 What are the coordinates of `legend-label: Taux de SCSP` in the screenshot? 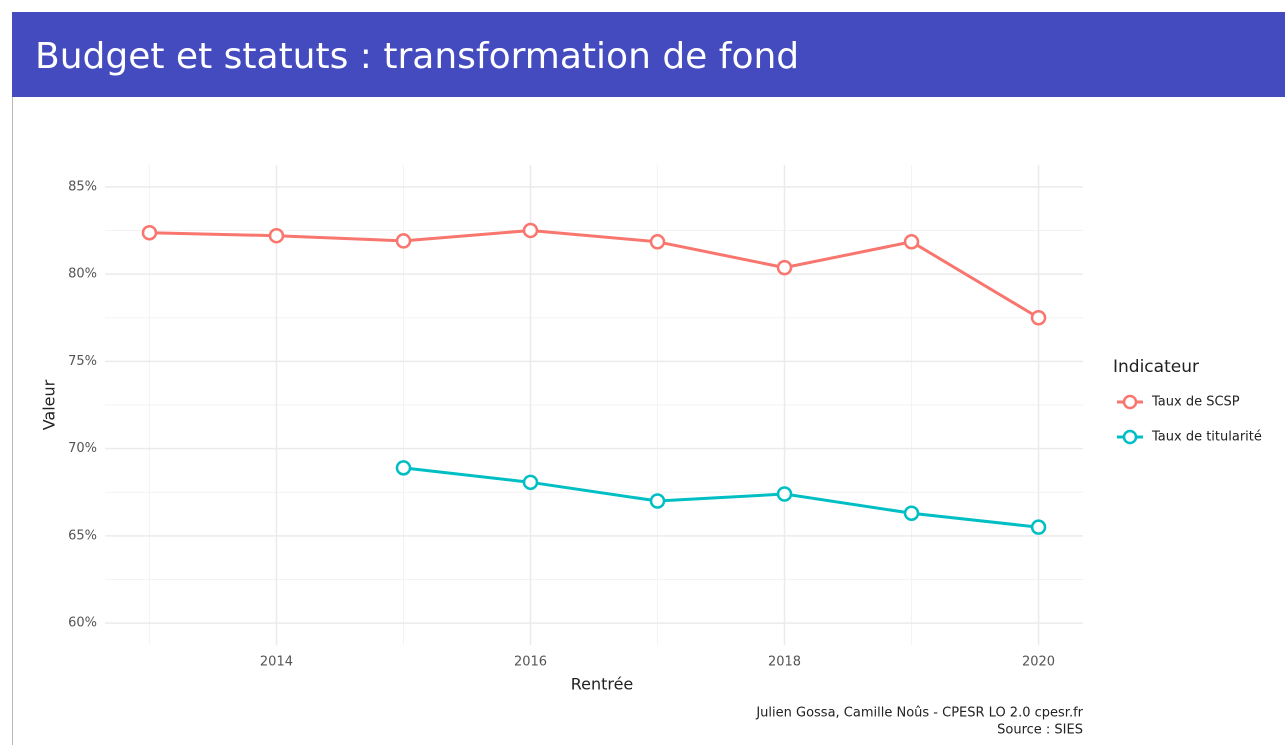 It's located at (1195, 402).